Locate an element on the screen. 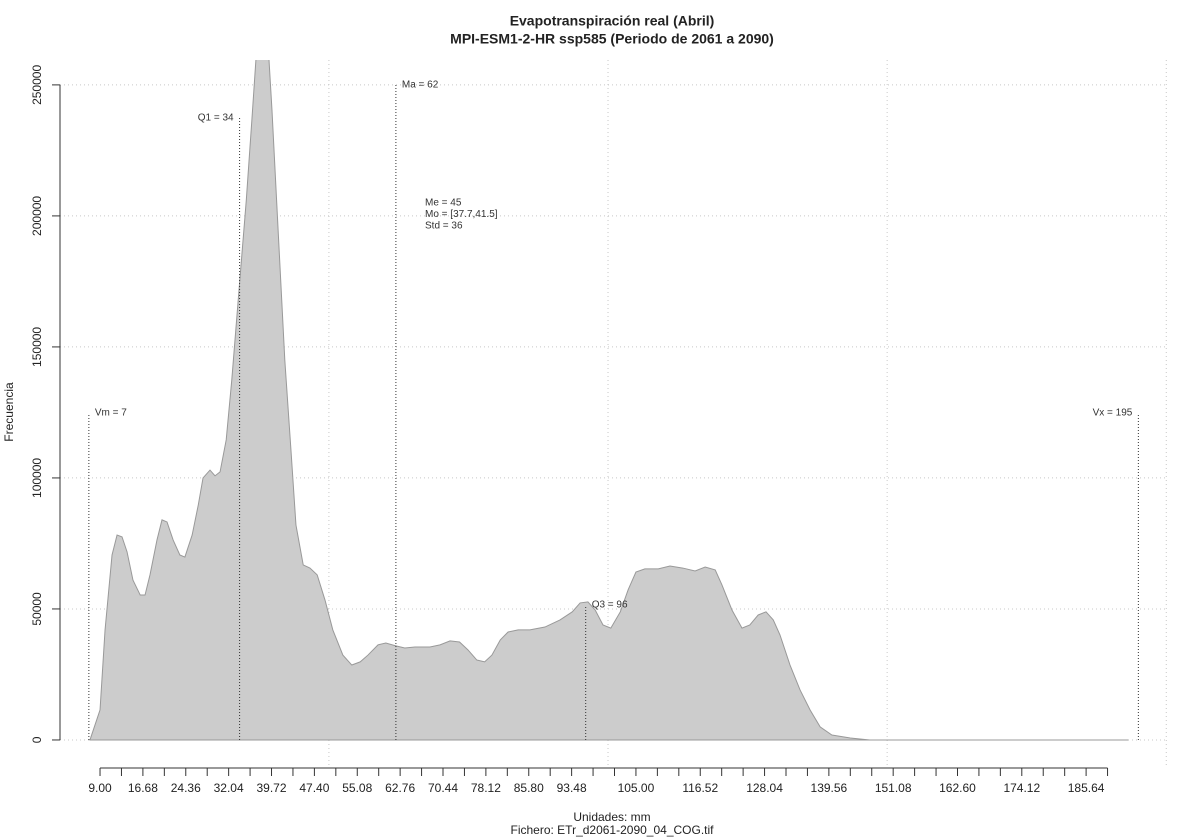 This screenshot has height=840, width=1200. y-tick-label: 100000 is located at coordinates (37, 478).